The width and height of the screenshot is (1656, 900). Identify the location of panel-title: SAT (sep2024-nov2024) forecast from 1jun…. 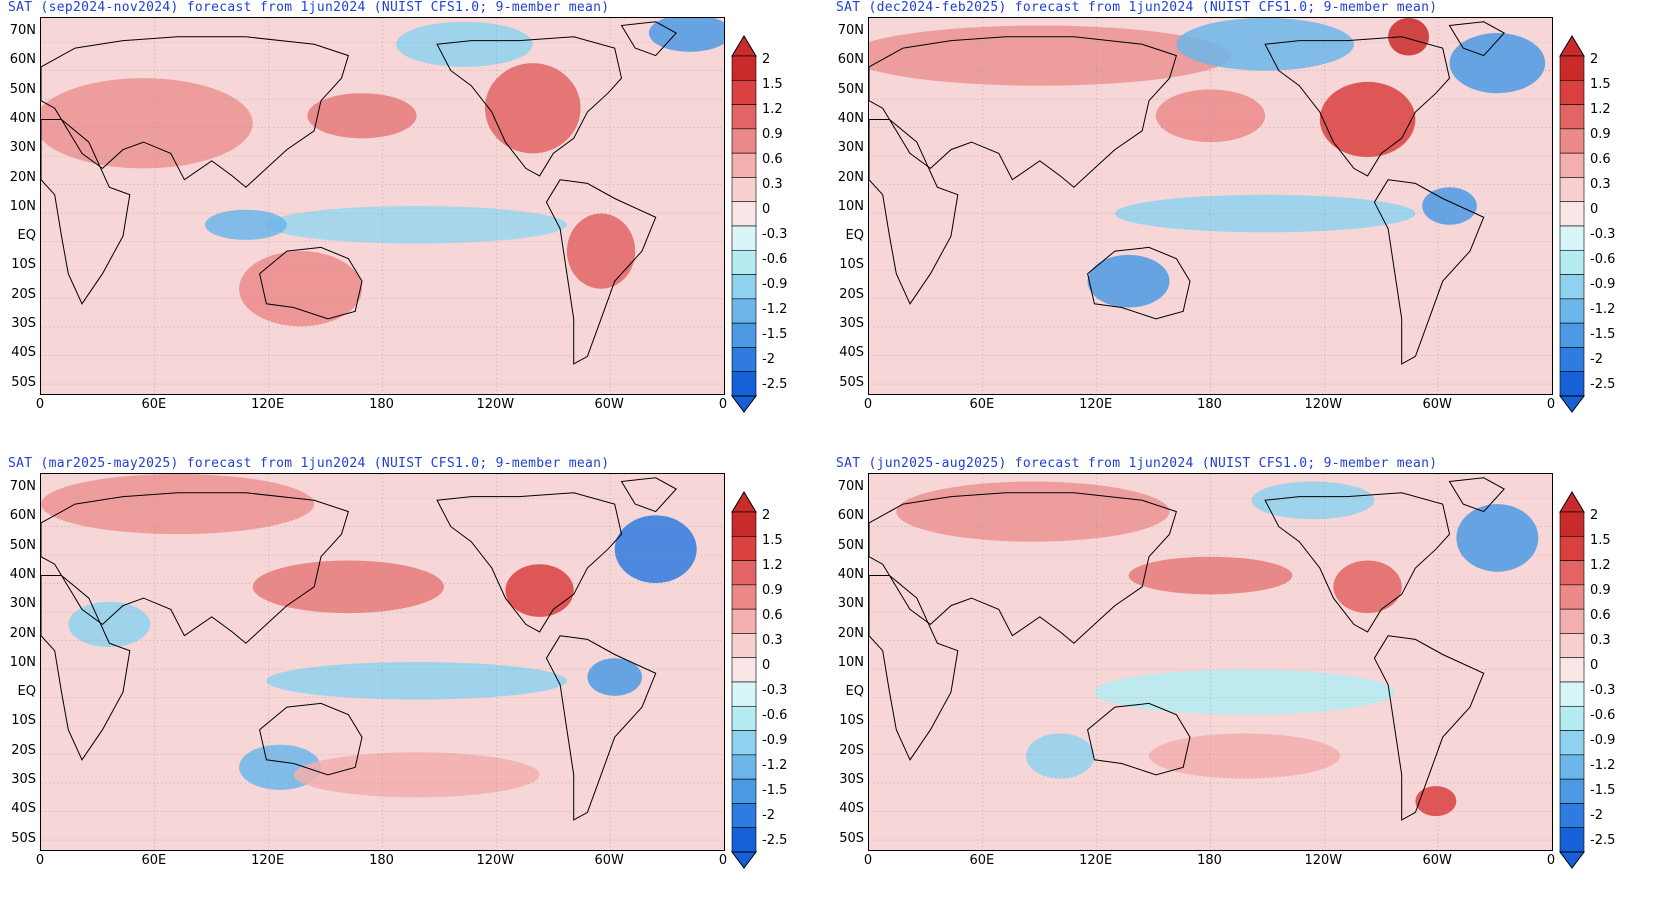
(309, 7).